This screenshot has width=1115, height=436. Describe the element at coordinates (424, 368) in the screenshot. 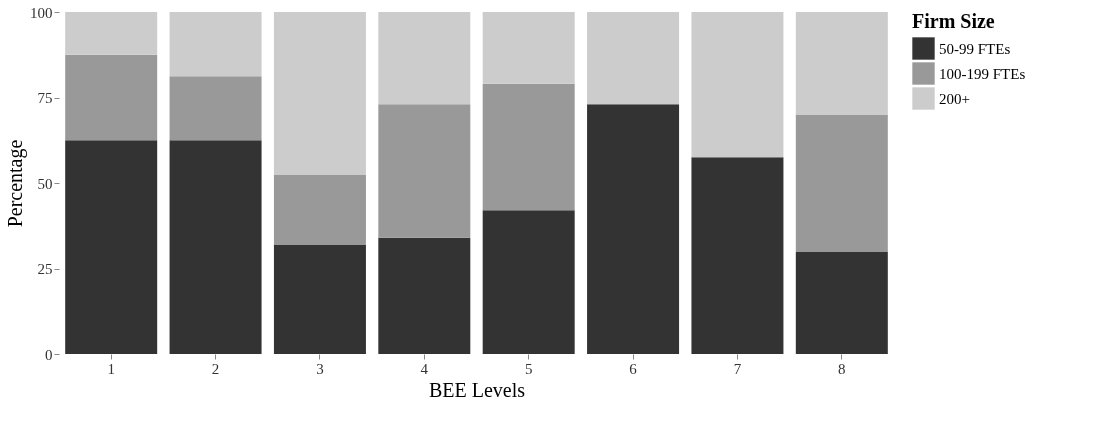

I see `x-tick-label: 4` at that location.